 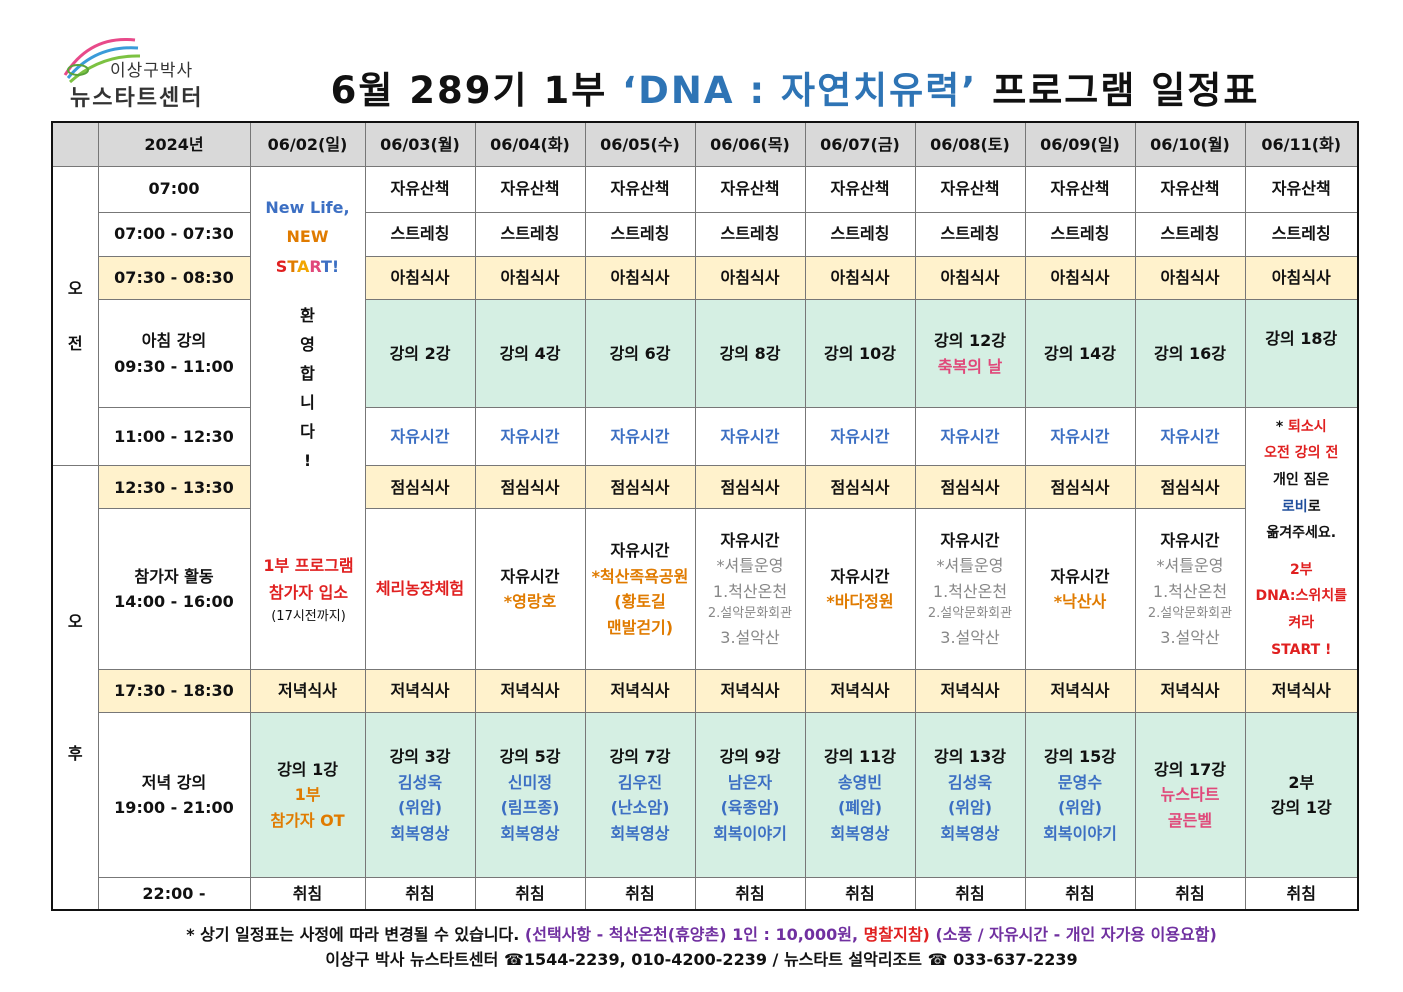 What do you see at coordinates (860, 353) in the screenshot?
I see `lecture-cell: 강의 10강` at bounding box center [860, 353].